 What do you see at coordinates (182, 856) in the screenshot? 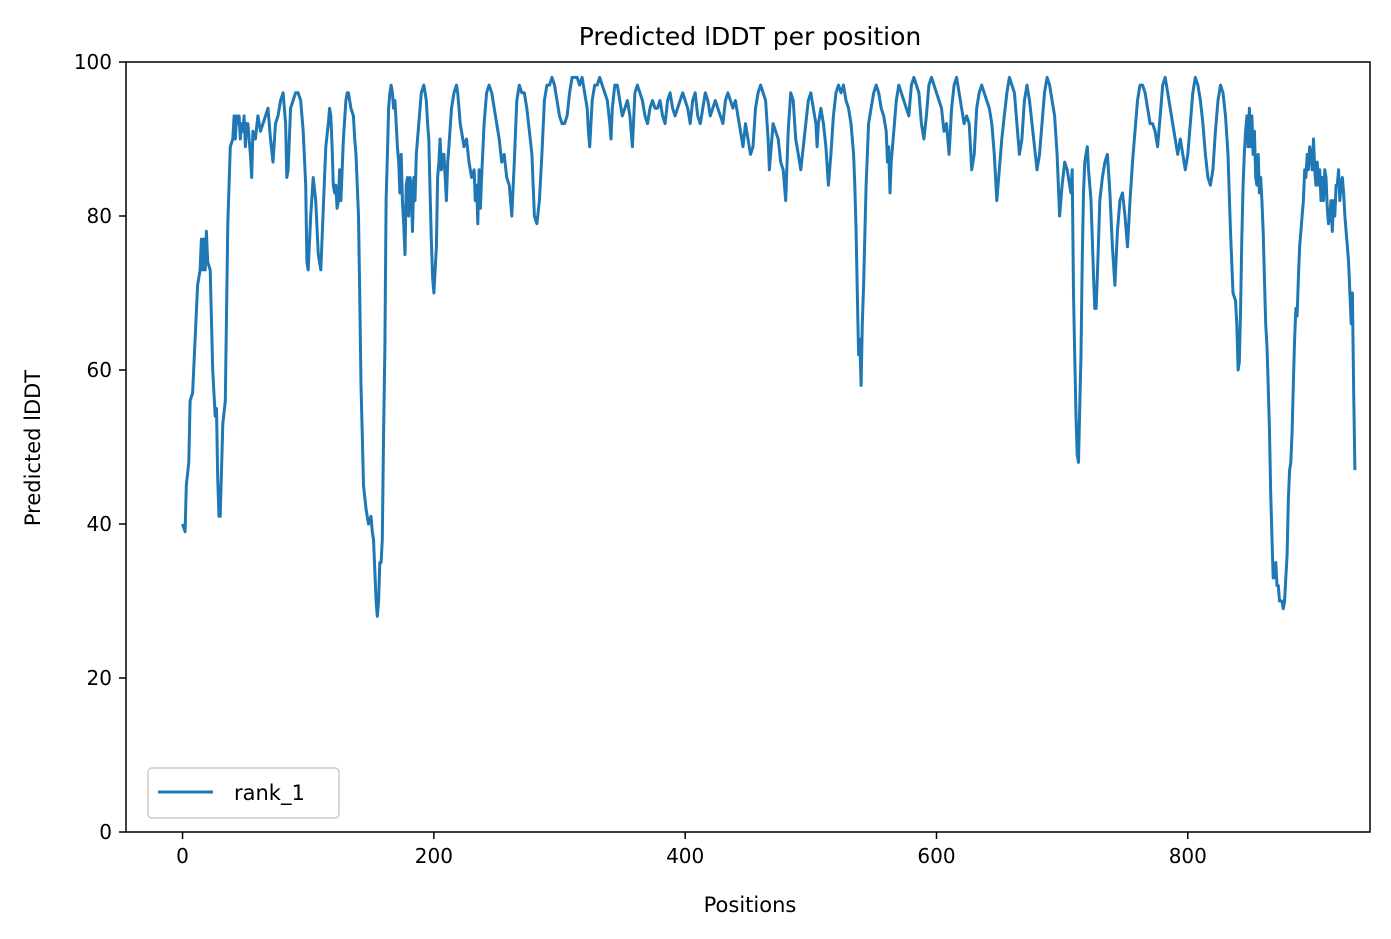
I see `x-tick-label: 0` at bounding box center [182, 856].